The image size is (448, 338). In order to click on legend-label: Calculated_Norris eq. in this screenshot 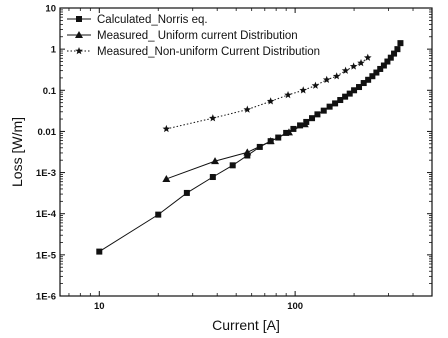, I will do `click(152, 20)`.